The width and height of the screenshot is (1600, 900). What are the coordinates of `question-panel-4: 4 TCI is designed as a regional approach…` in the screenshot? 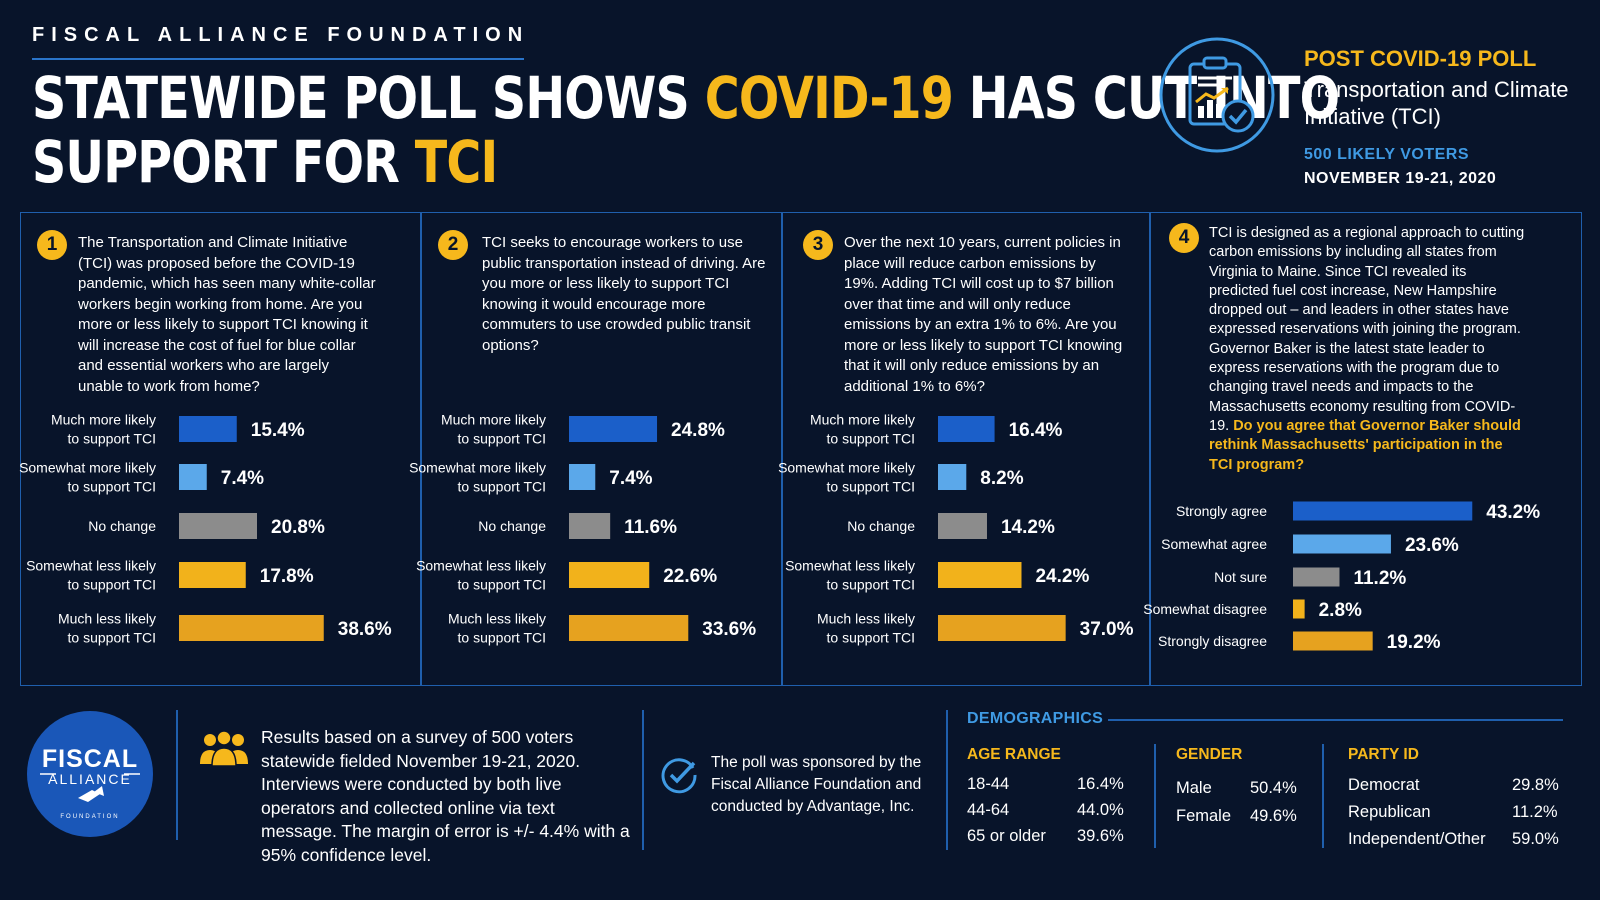 It's located at (1362, 449).